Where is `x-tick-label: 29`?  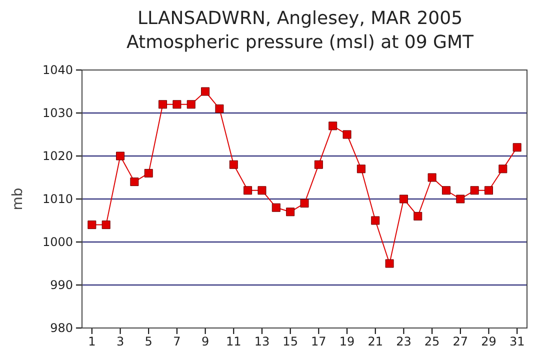 x-tick-label: 29 is located at coordinates (488, 341).